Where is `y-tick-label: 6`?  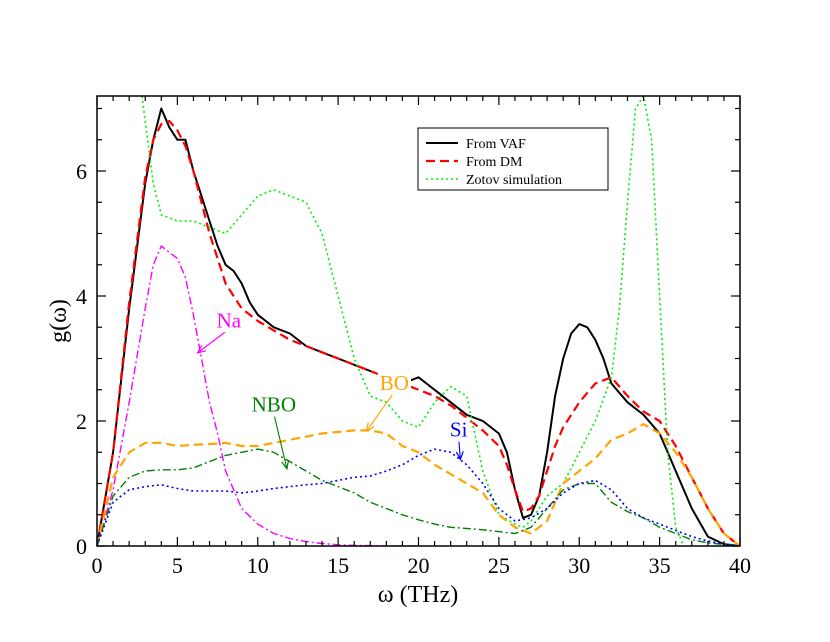
y-tick-label: 6 is located at coordinates (81, 171).